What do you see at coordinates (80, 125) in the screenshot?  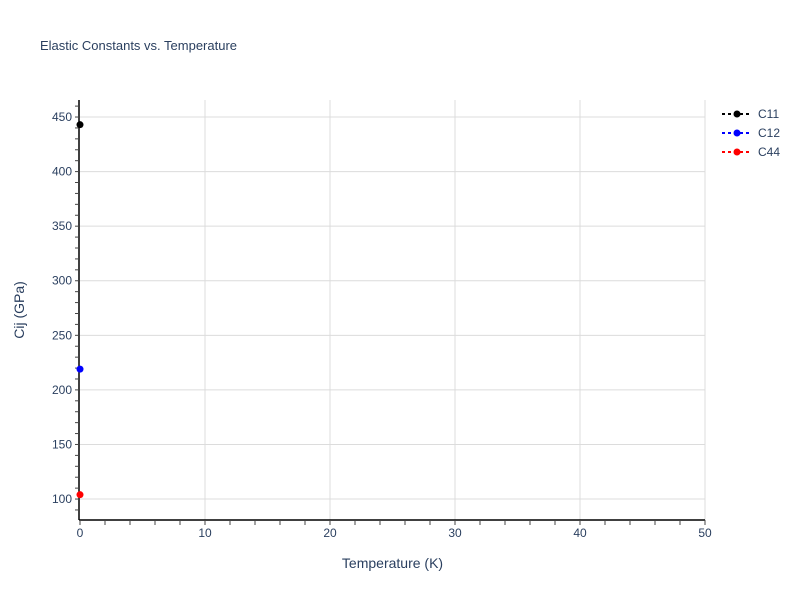 I see `data-point-C11` at bounding box center [80, 125].